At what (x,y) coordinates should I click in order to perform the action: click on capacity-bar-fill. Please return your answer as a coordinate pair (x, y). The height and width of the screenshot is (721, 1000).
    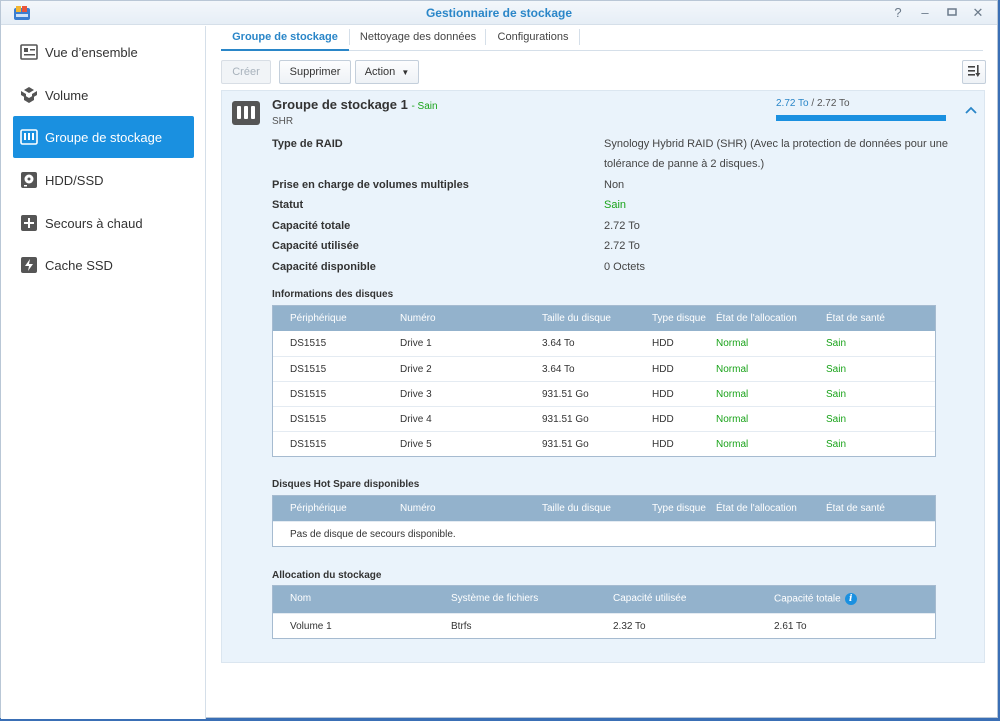
    Looking at the image, I should click on (861, 118).